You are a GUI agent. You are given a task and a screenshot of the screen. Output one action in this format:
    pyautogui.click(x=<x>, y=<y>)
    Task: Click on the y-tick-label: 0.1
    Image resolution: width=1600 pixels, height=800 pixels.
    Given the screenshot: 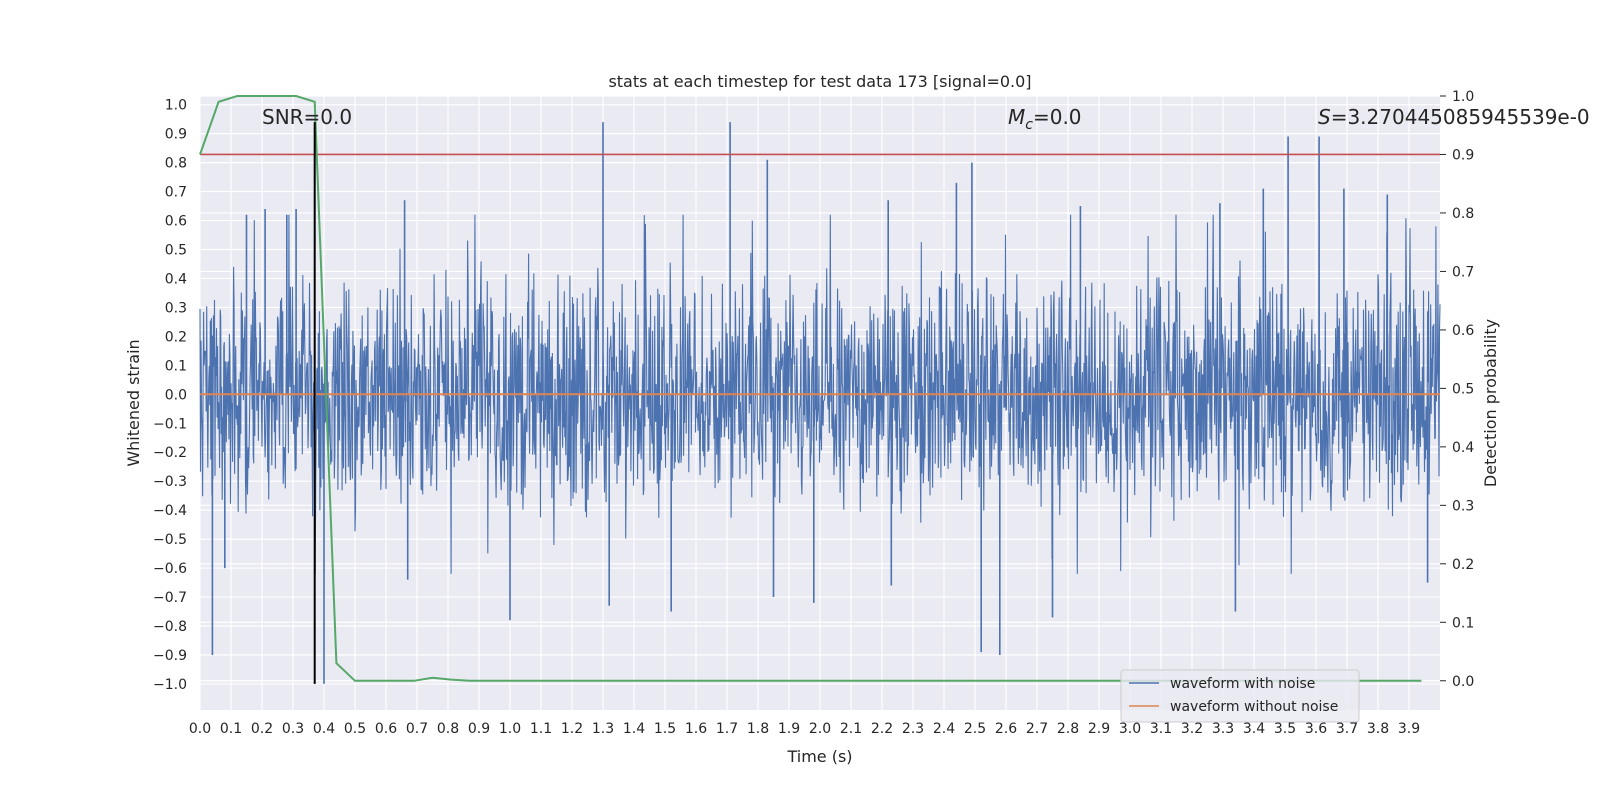 What is the action you would take?
    pyautogui.click(x=176, y=366)
    